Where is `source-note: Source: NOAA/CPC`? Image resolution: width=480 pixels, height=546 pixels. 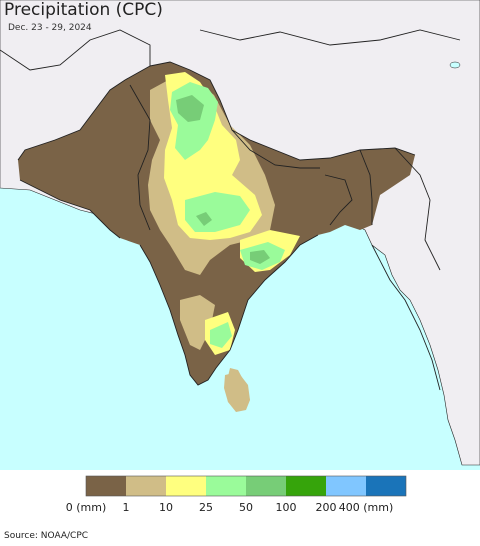
source-note: Source: NOAA/CPC is located at coordinates (46, 536).